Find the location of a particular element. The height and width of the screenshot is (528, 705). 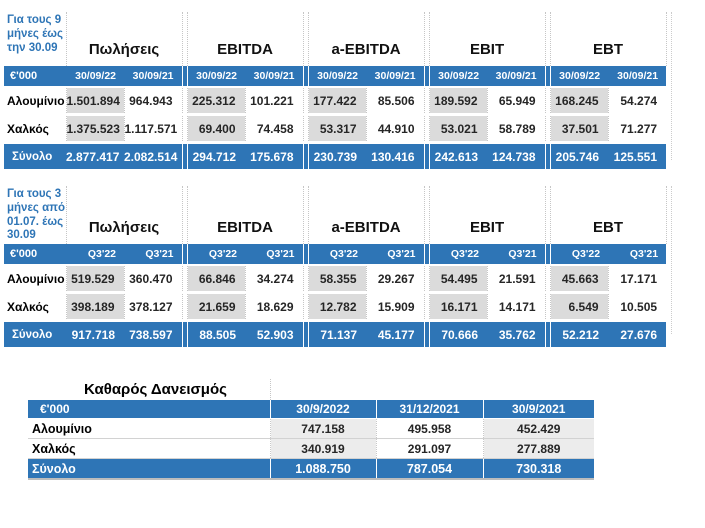

total-value: 917.718 is located at coordinates (95, 333).